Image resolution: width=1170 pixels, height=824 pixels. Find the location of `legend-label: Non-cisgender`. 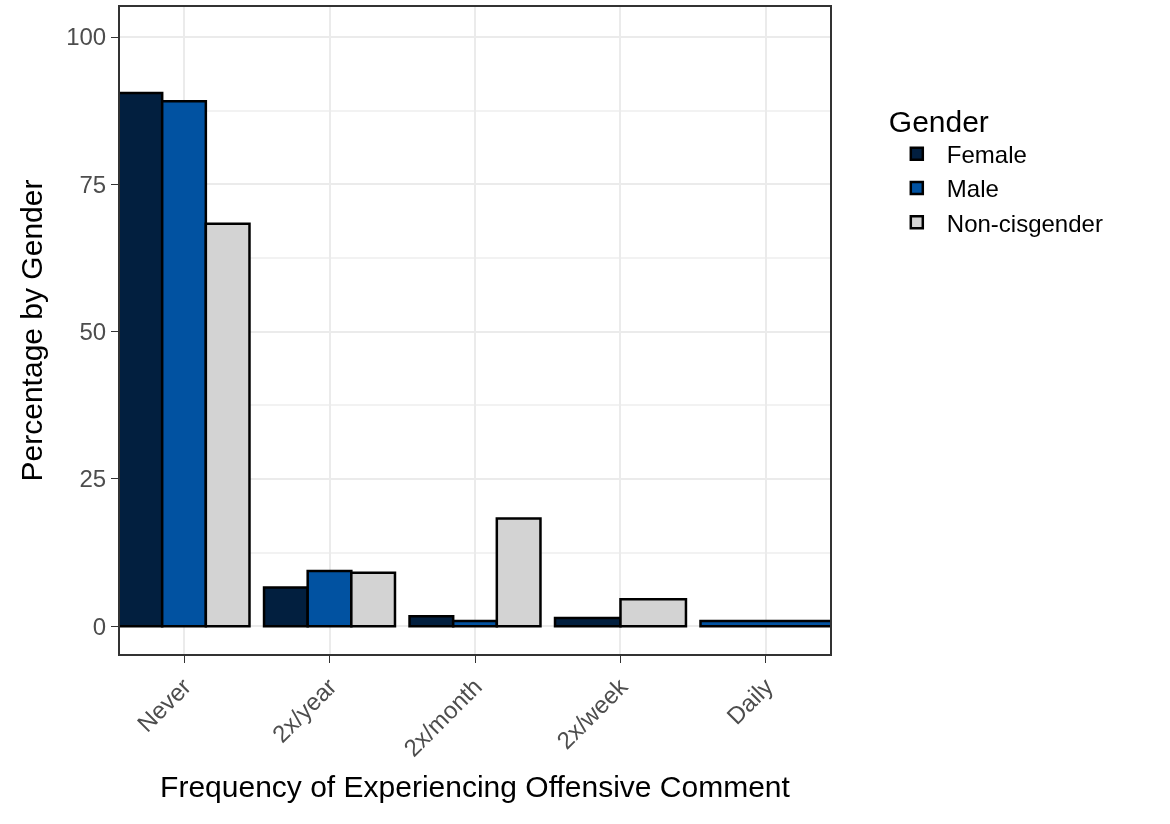

legend-label: Non-cisgender is located at coordinates (1024, 223).